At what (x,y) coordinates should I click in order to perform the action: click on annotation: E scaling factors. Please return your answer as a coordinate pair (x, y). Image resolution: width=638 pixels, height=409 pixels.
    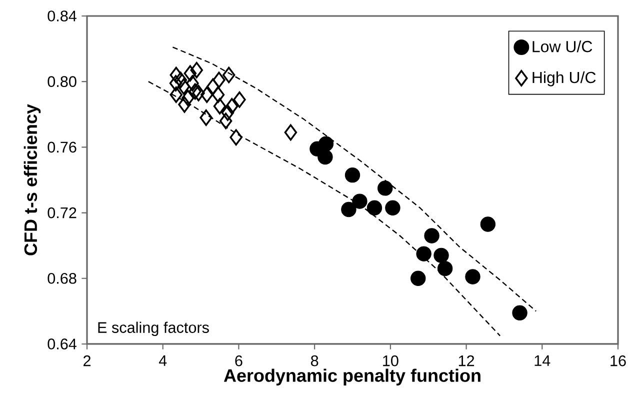
    Looking at the image, I should click on (153, 329).